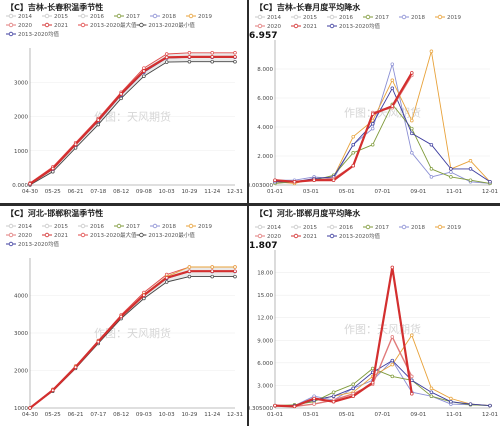 The width and height of the screenshot is (500, 426). I want to click on x-tick-label: 08-12, so click(121, 192).